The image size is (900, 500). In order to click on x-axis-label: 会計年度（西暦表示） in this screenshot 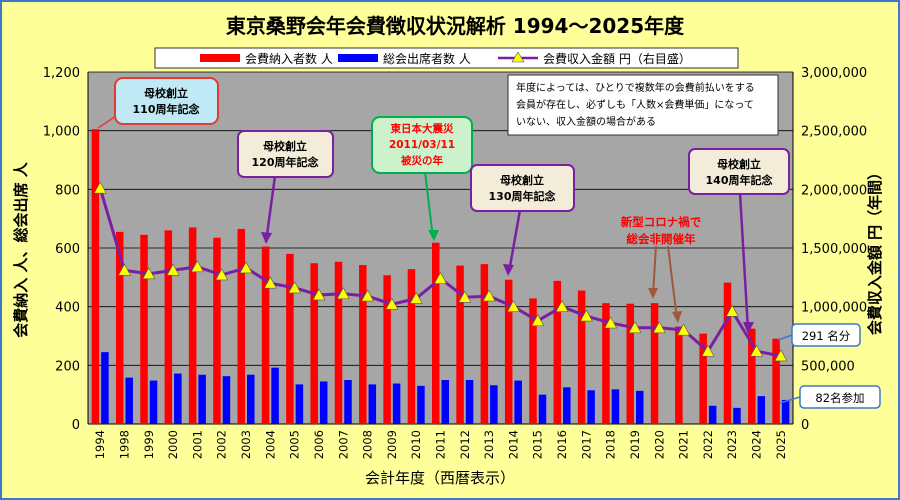, I will do `click(440, 478)`.